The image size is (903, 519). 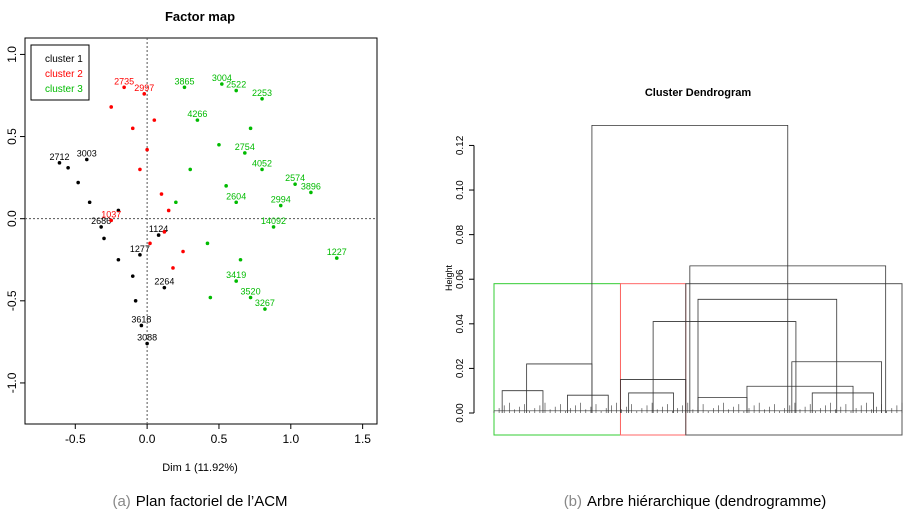 What do you see at coordinates (164, 282) in the screenshot?
I see `point-label: 2264` at bounding box center [164, 282].